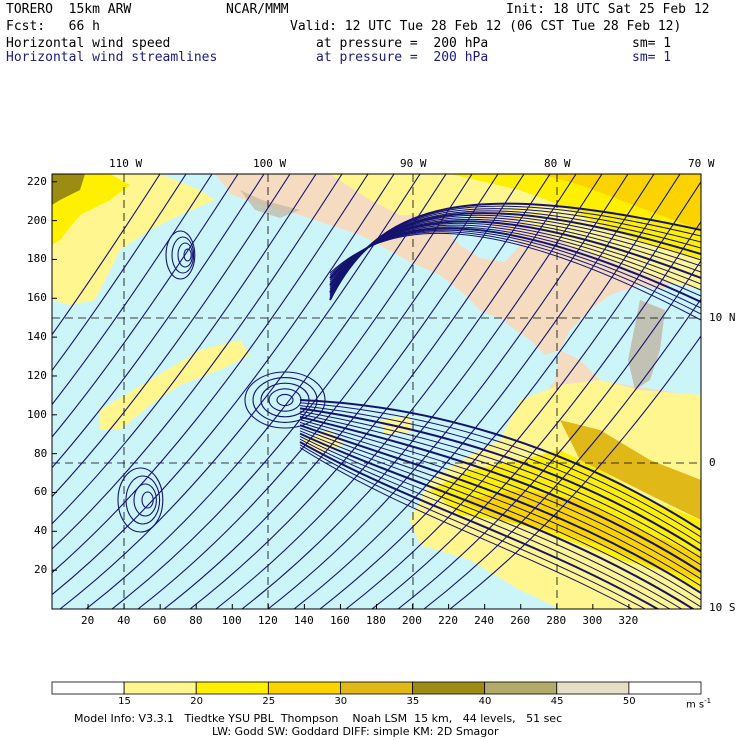 This screenshot has height=740, width=740. What do you see at coordinates (257, 9) in the screenshot?
I see `organization: NCAR/MMM` at bounding box center [257, 9].